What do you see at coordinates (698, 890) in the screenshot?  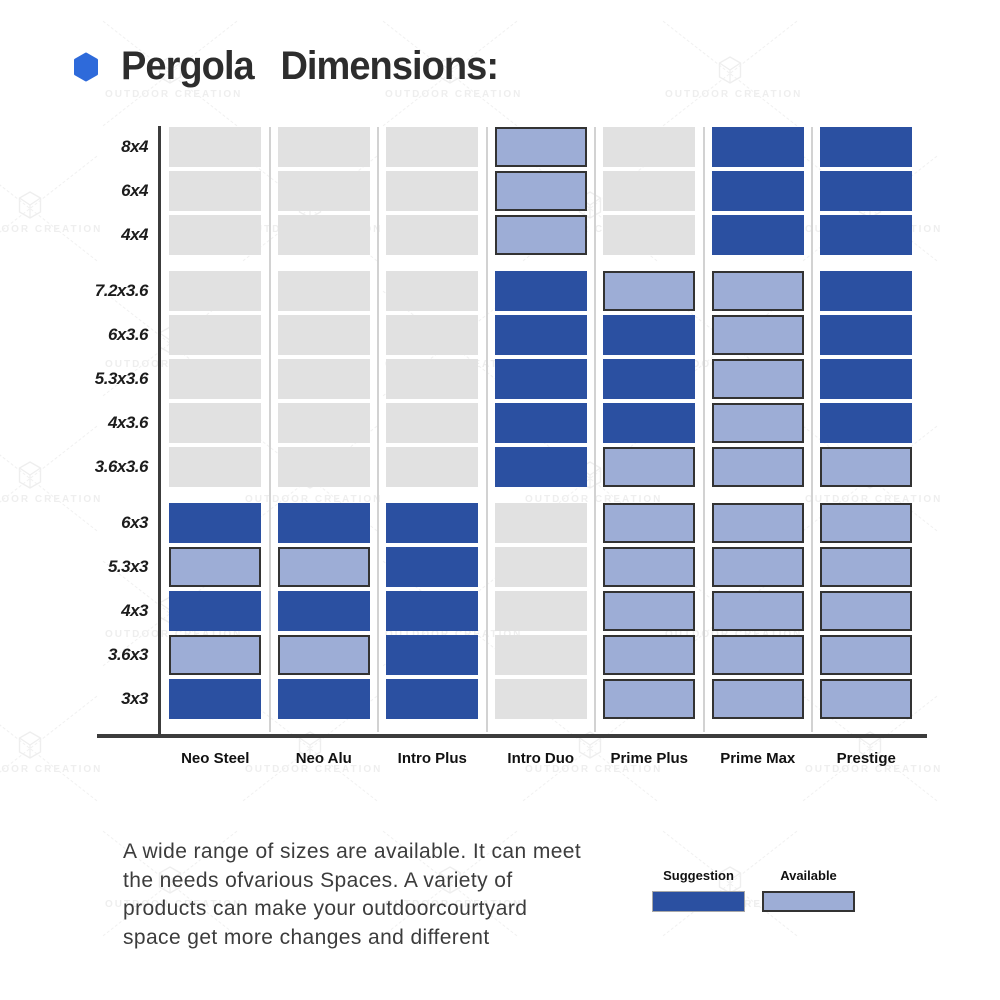 I see `legend-item: Suggestion` at bounding box center [698, 890].